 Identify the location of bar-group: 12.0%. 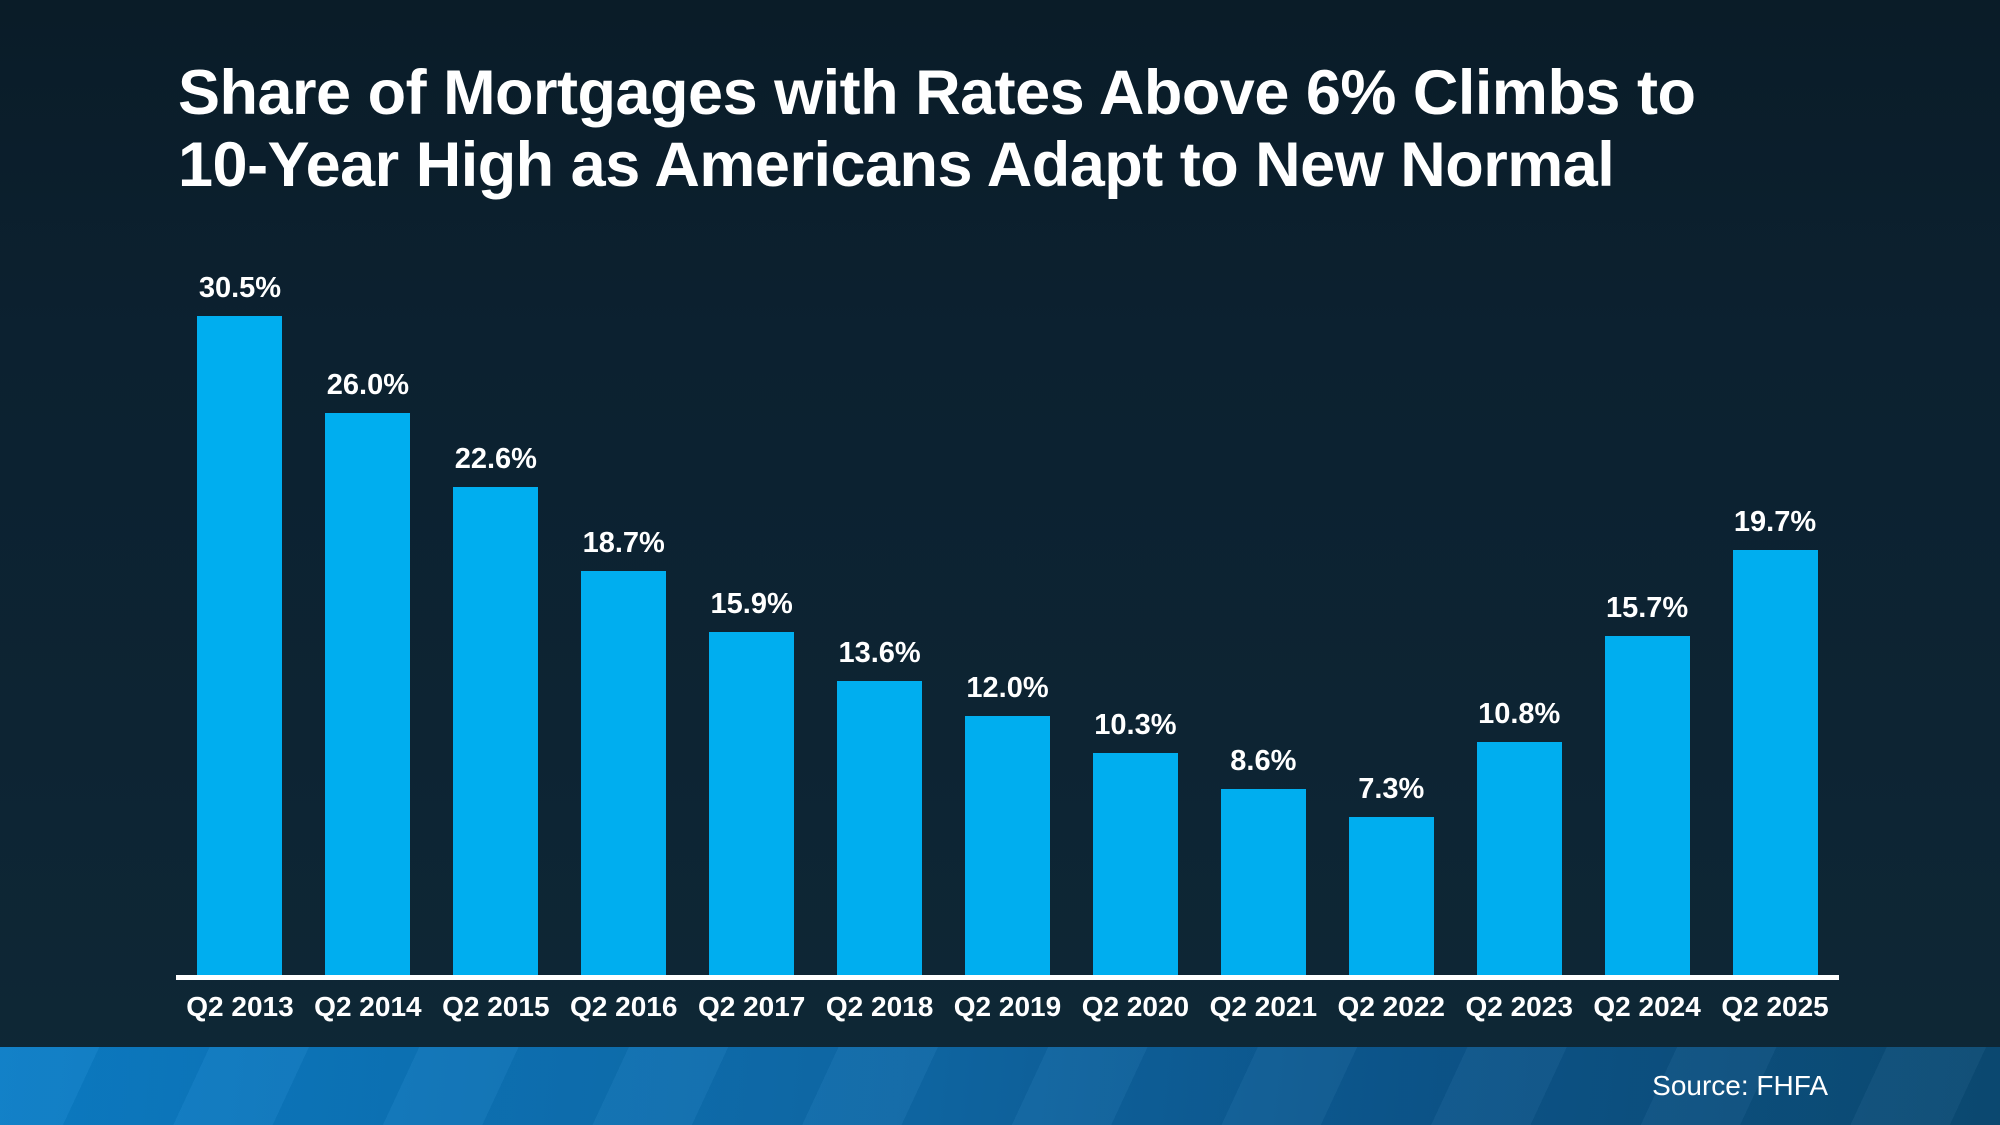
(1008, 823).